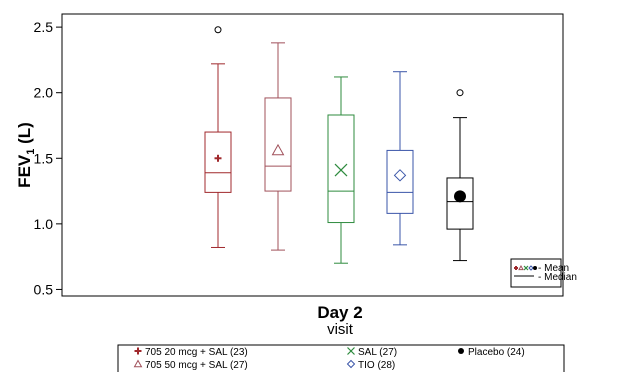 The height and width of the screenshot is (372, 618). What do you see at coordinates (44, 289) in the screenshot?
I see `y-tick-label: 0.5` at bounding box center [44, 289].